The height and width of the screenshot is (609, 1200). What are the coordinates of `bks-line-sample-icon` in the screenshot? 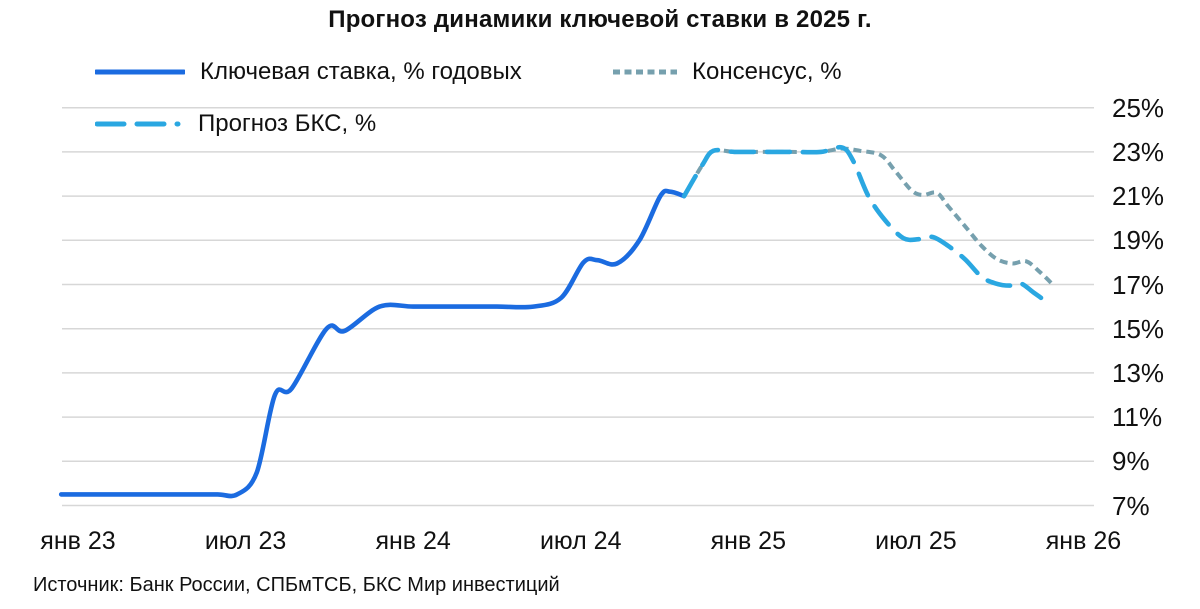 It's located at (139, 124).